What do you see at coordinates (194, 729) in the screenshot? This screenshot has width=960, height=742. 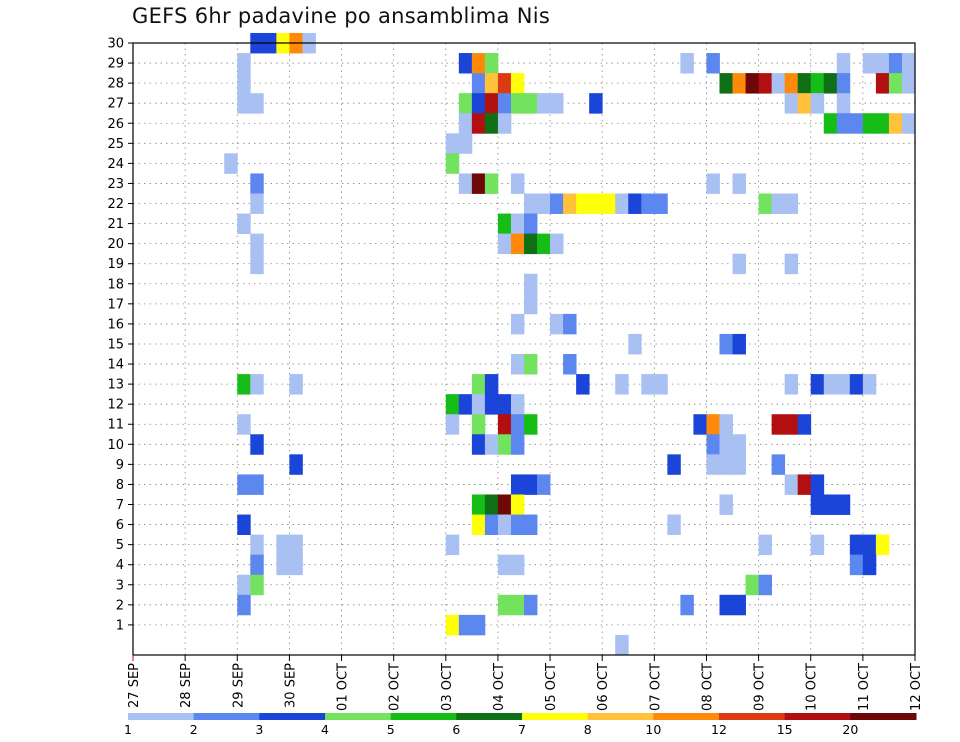 I see `legend-label: 2` at bounding box center [194, 729].